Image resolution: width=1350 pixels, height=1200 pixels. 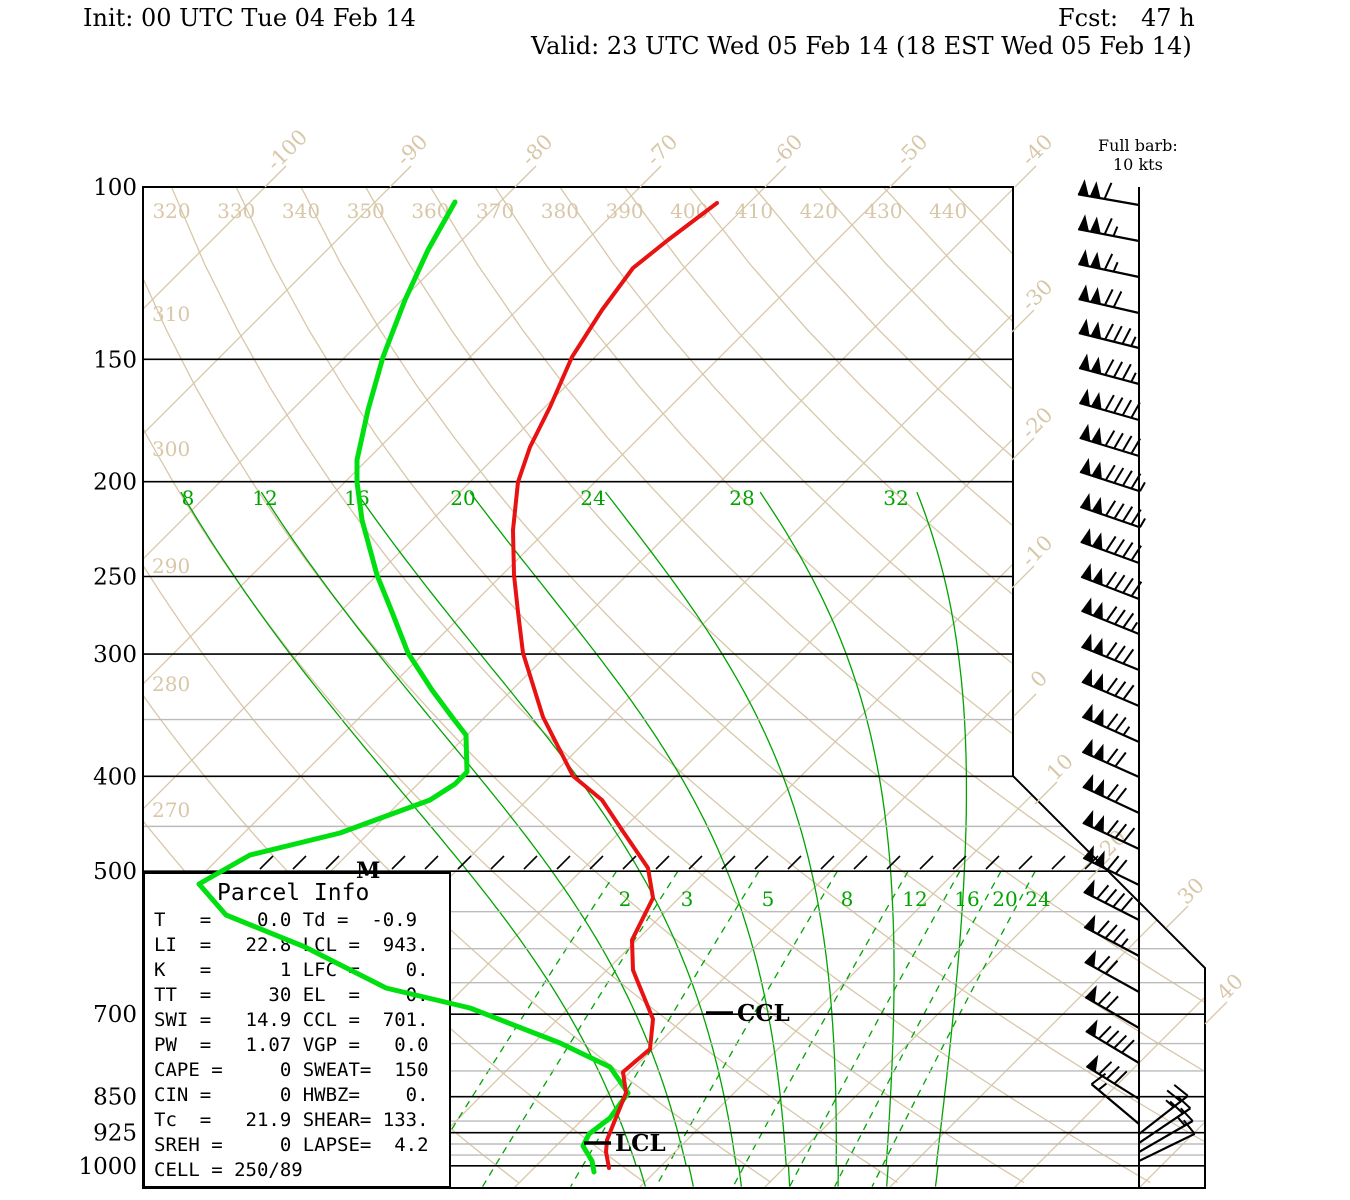 What do you see at coordinates (171, 566) in the screenshot?
I see `svg-text: 290` at bounding box center [171, 566].